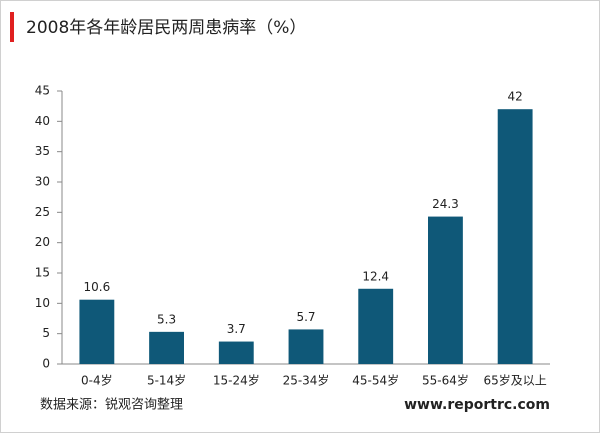 The image size is (600, 433). What do you see at coordinates (375, 276) in the screenshot?
I see `value-label: 12.4` at bounding box center [375, 276].